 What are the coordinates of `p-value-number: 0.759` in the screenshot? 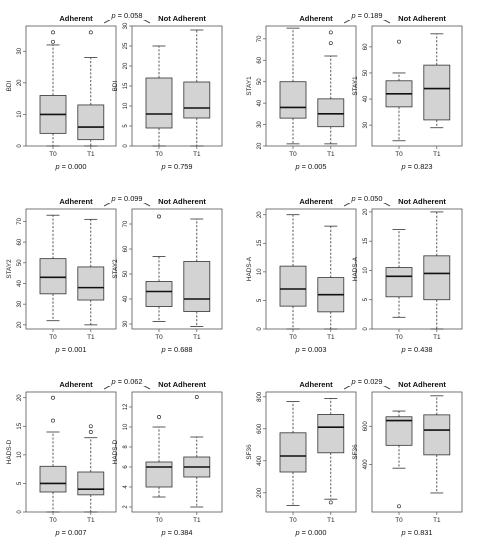 It's located at (183, 166).